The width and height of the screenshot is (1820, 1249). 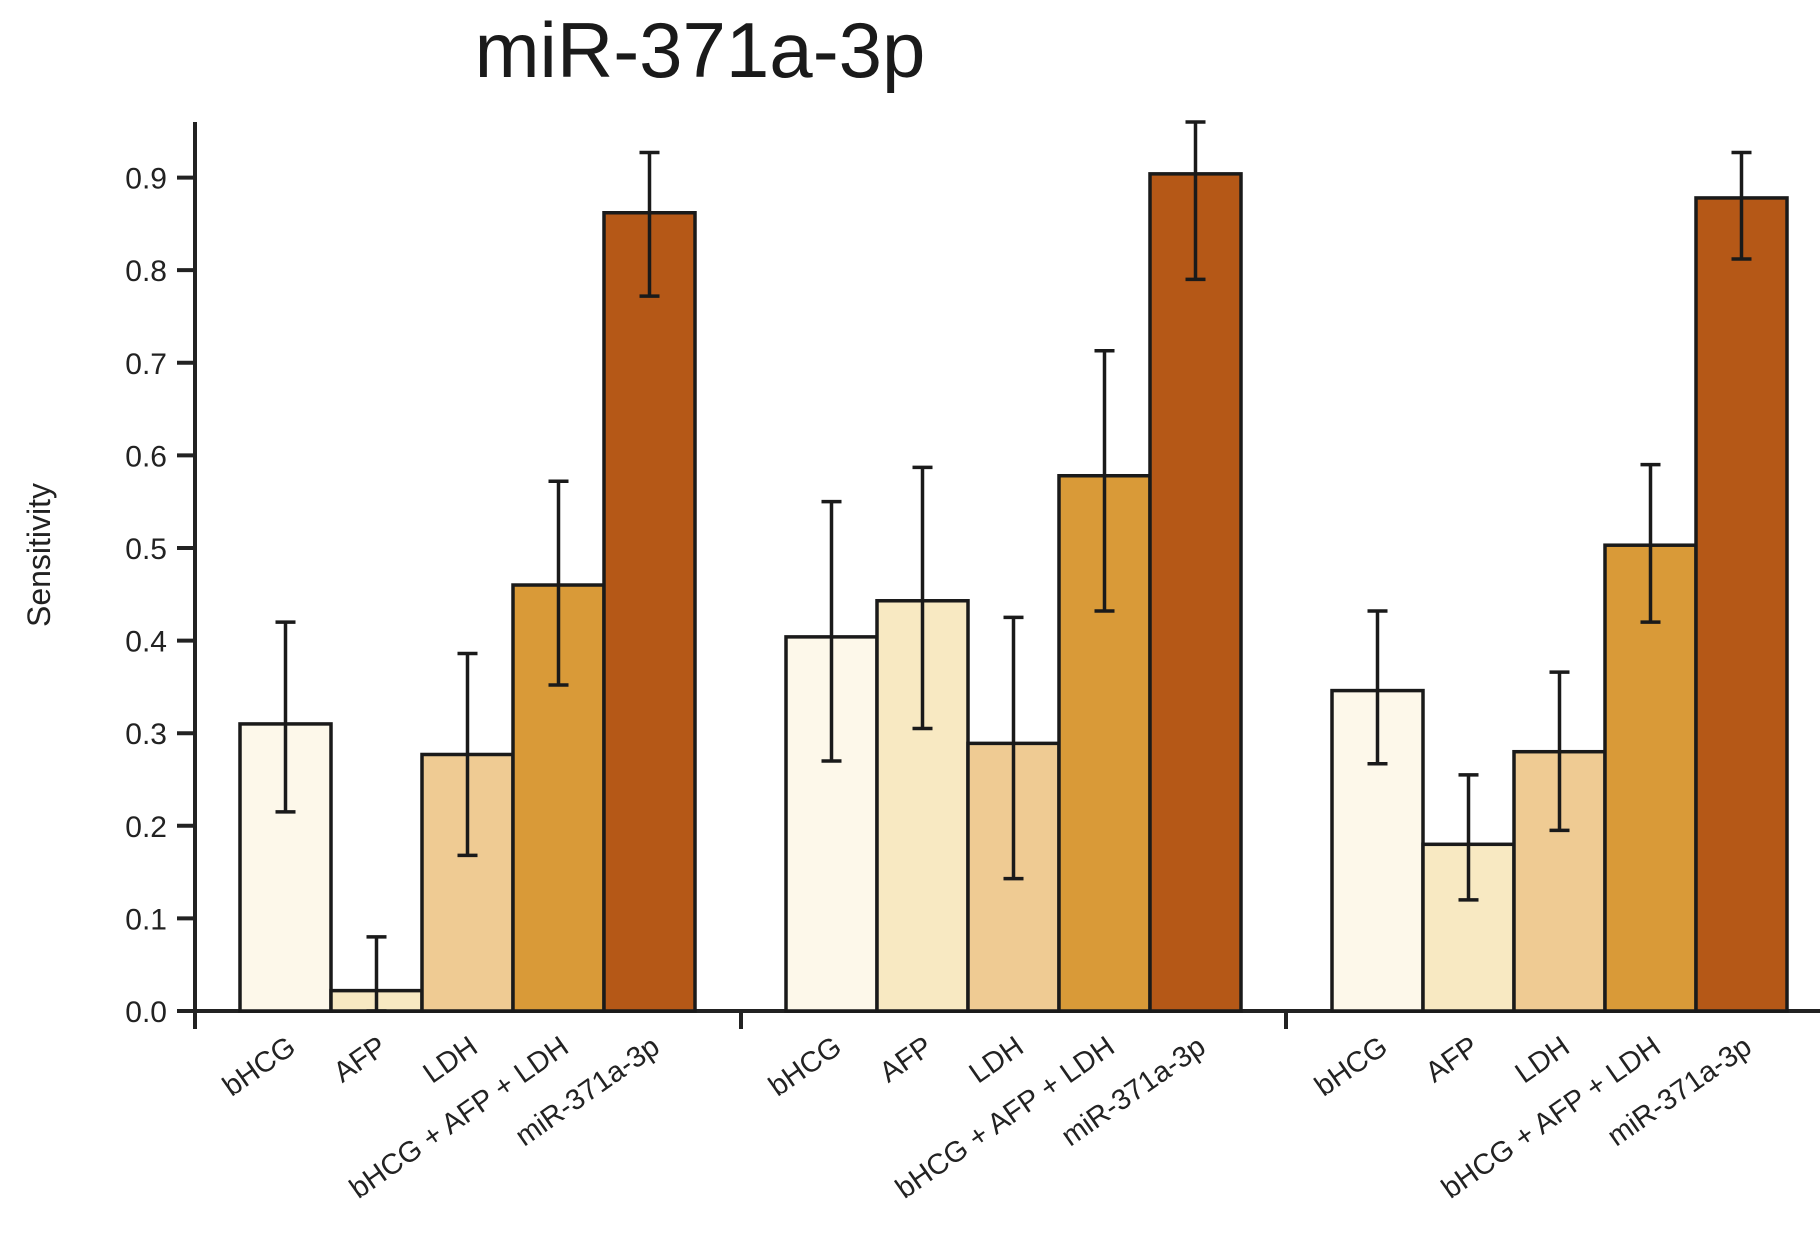 I want to click on y-tick-label: 0.6, so click(x=146, y=456).